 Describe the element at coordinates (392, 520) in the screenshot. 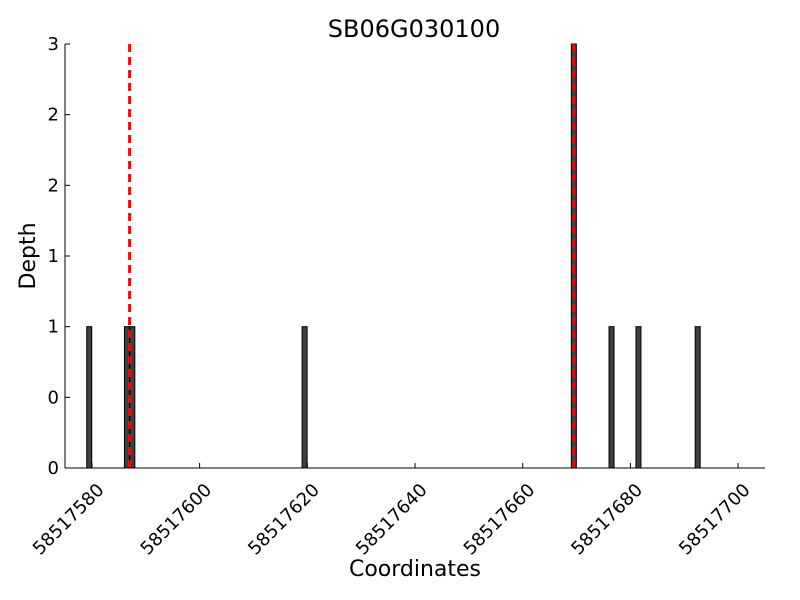

I see `x-tick-label: 58517640` at that location.